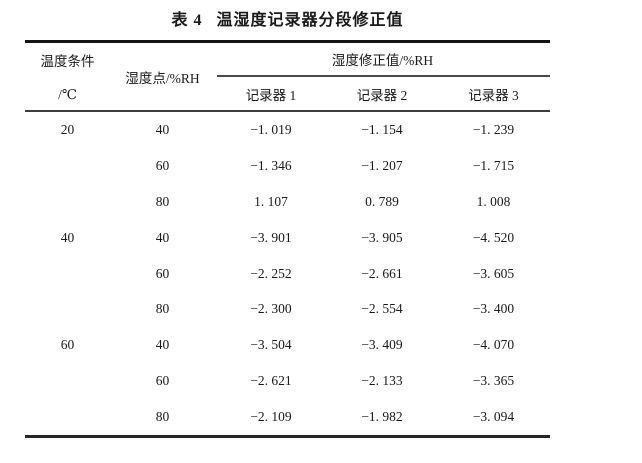 This screenshot has width=642, height=463. I want to click on table-bottom-rule, so click(287, 436).